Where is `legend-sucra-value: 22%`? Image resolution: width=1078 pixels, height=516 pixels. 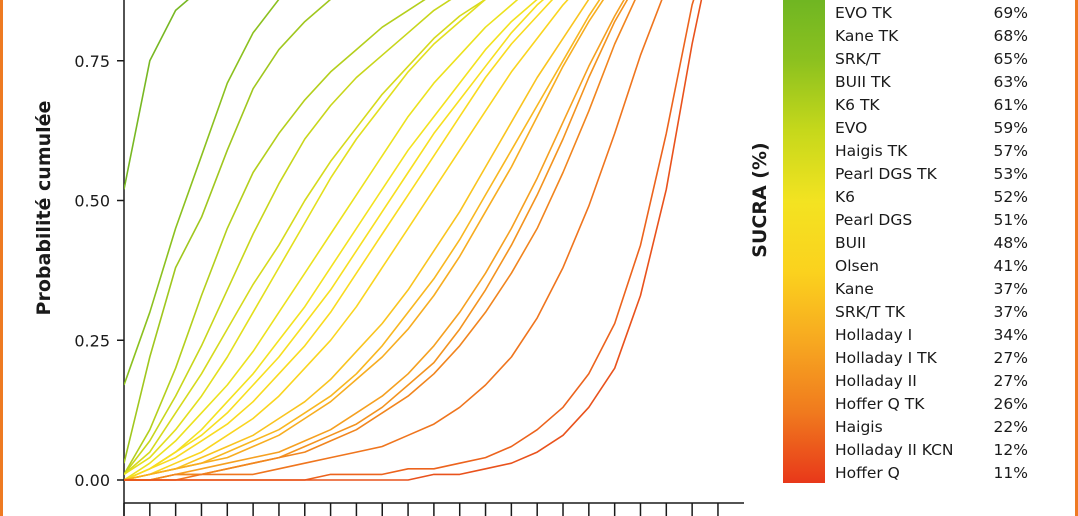
legend-sucra-value: 22% is located at coordinates (1011, 427).